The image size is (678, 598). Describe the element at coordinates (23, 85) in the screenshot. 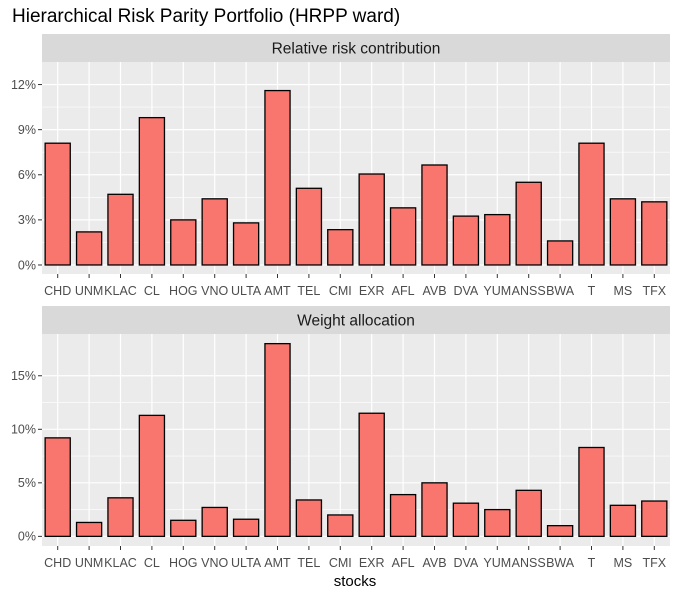

I see `y-tick-label: 12%` at that location.